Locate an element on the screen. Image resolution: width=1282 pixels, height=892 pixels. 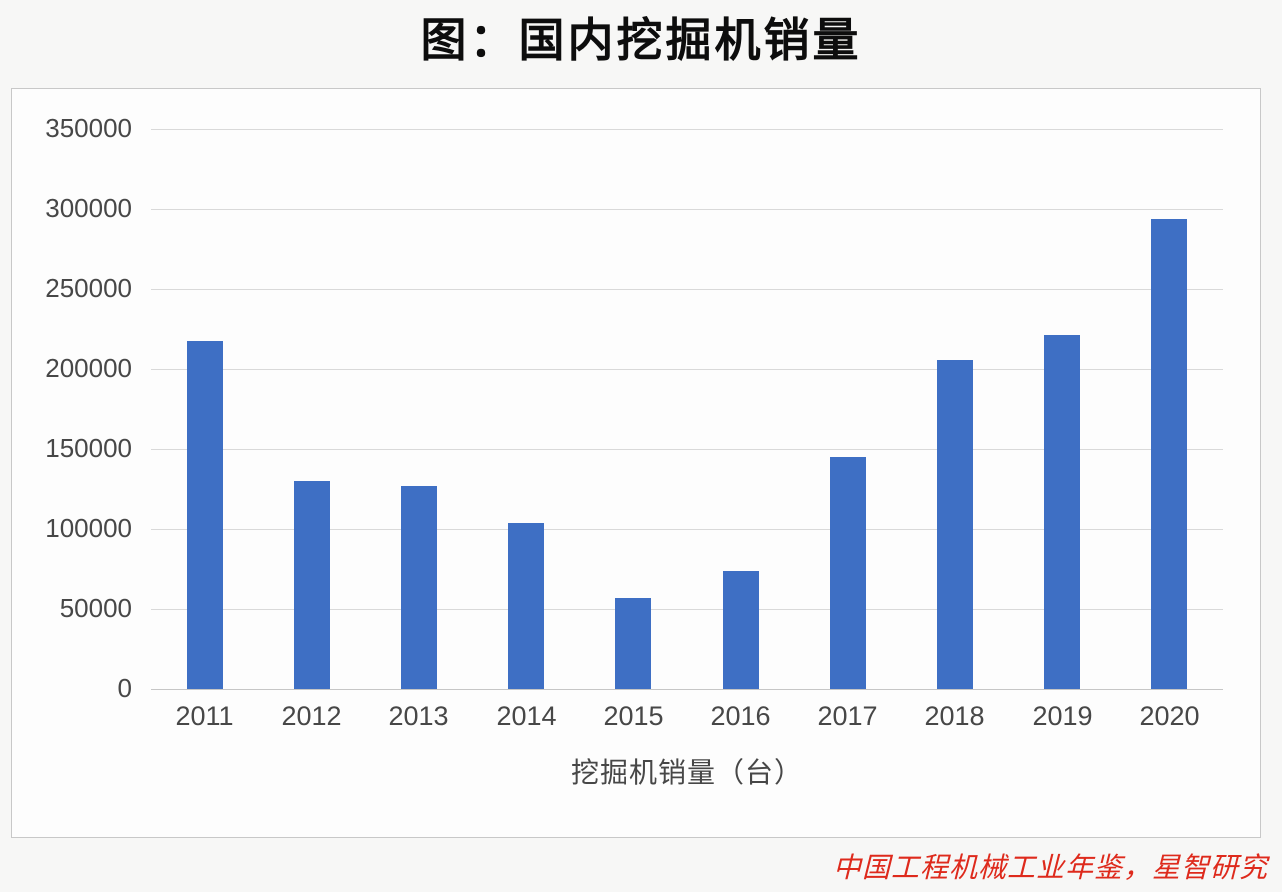
bar-2011 is located at coordinates (205, 515).